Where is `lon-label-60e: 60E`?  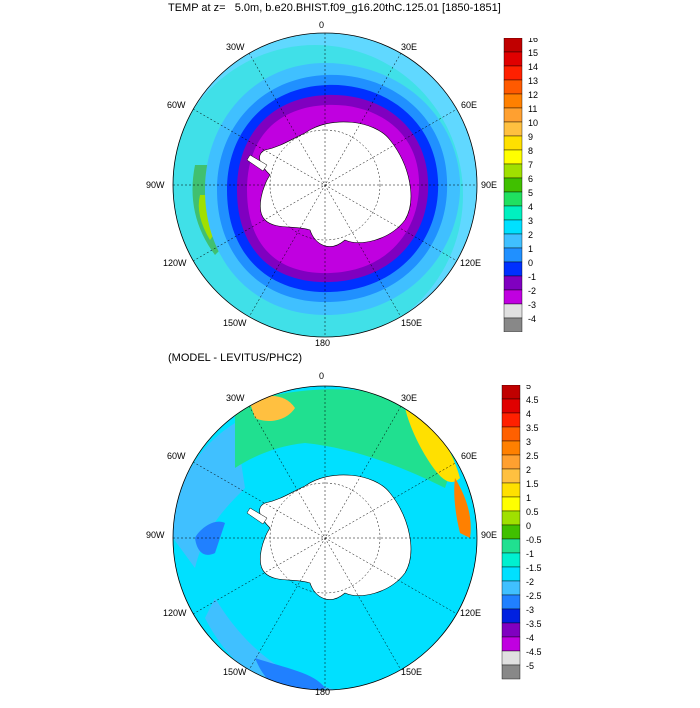
lon-label-60e: 60E is located at coordinates (469, 105).